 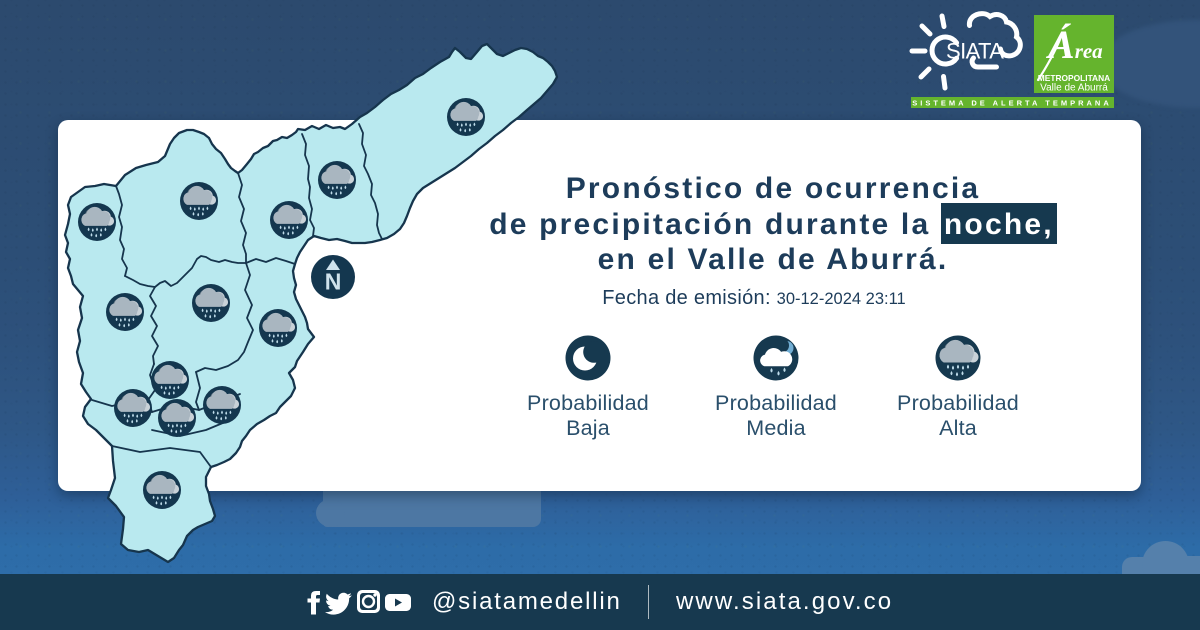 I want to click on svg-text: N, so click(x=333, y=282).